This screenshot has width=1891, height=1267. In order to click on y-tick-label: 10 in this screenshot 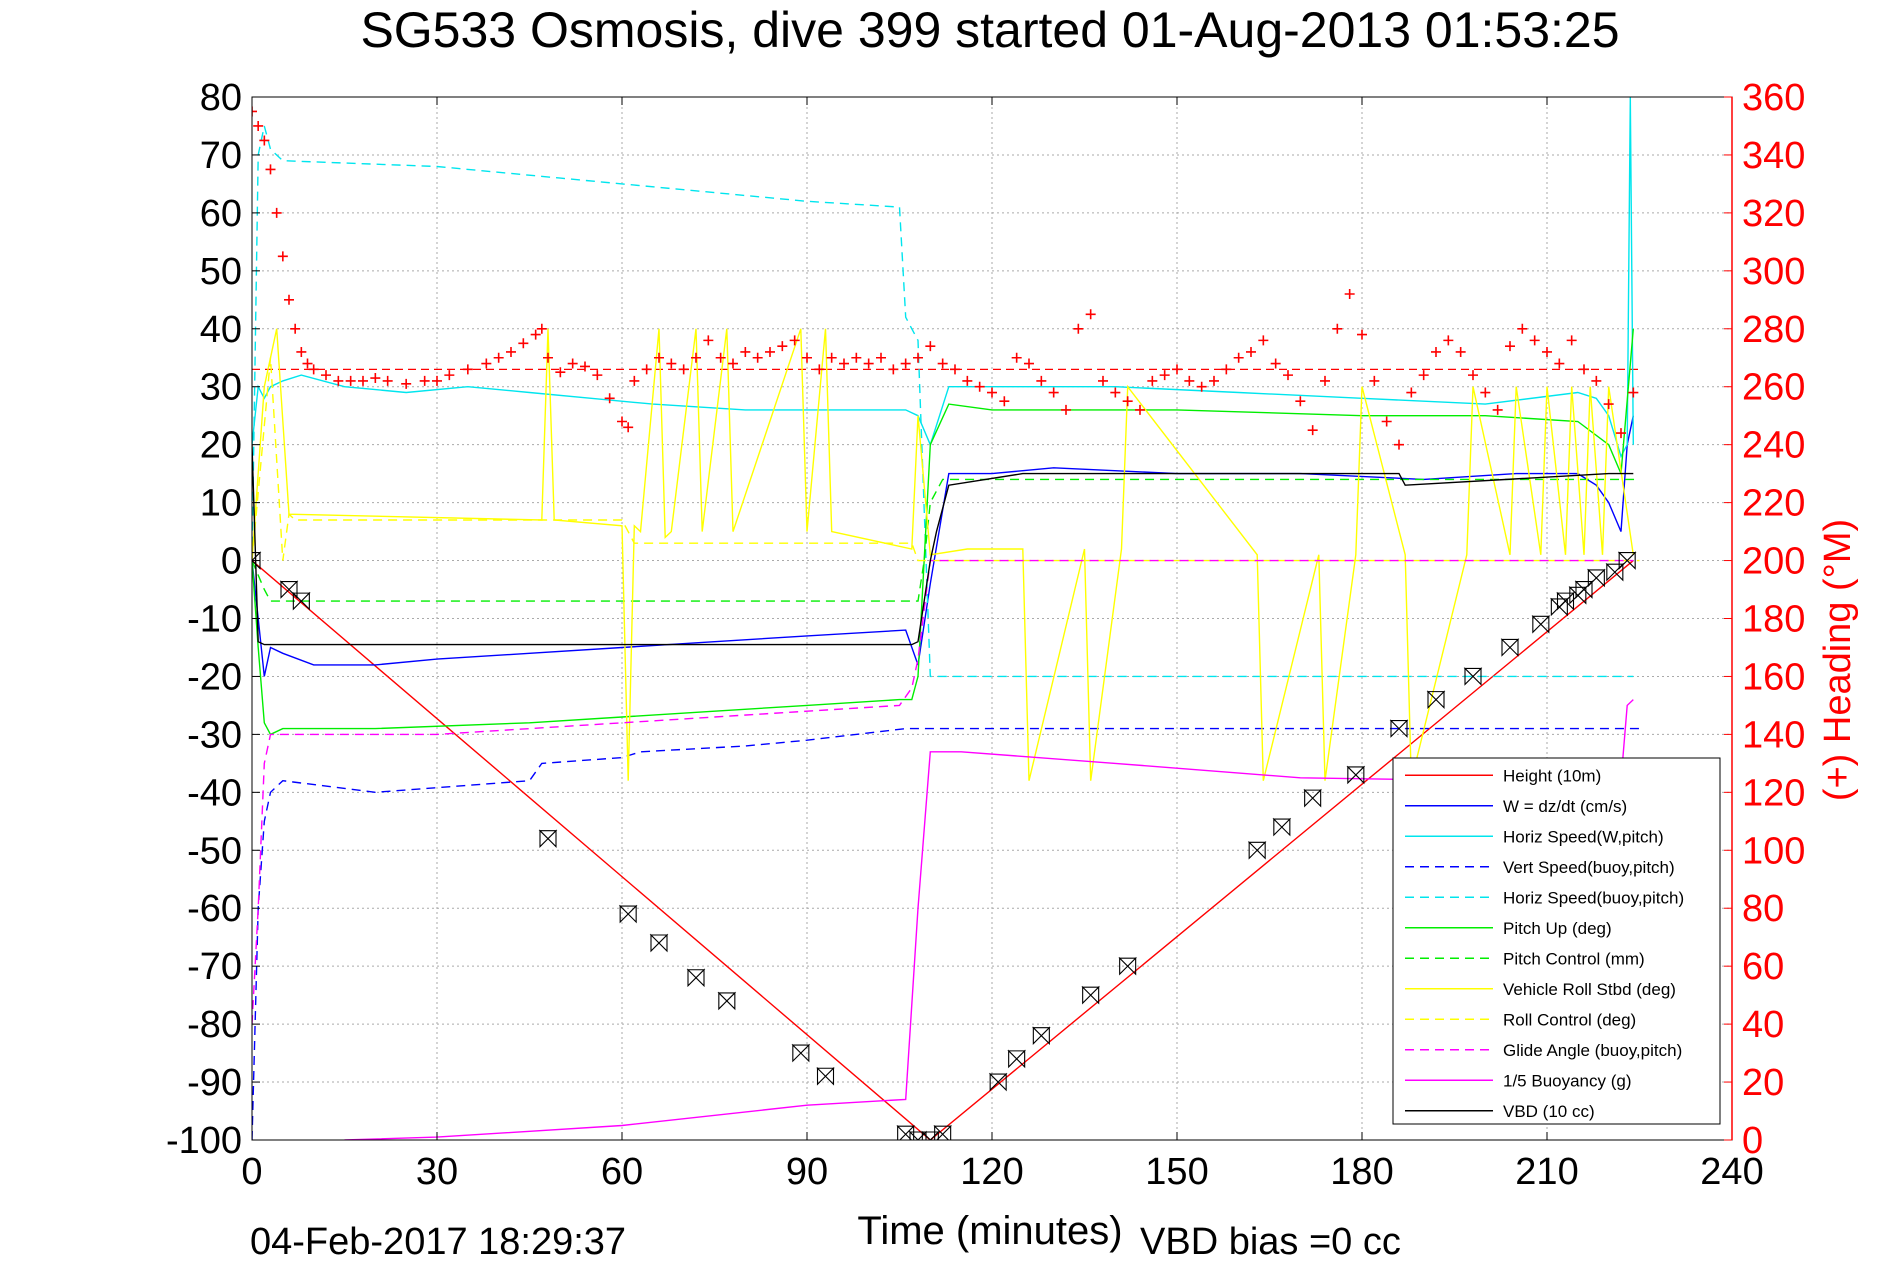, I will do `click(221, 504)`.